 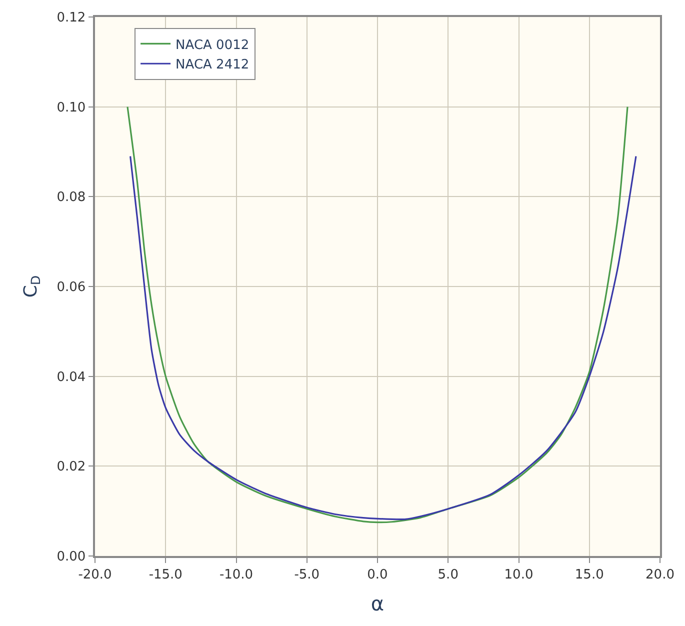 I want to click on y-tick-label: 0.02, so click(x=71, y=467).